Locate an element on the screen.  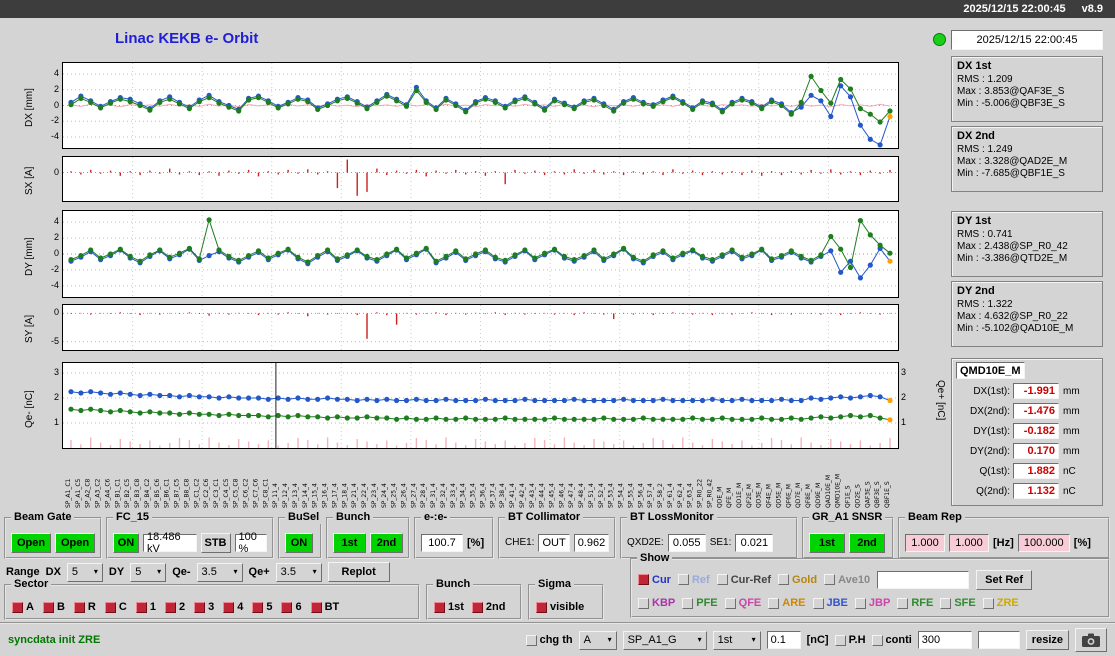
ph-checkbox is located at coordinates (840, 640).